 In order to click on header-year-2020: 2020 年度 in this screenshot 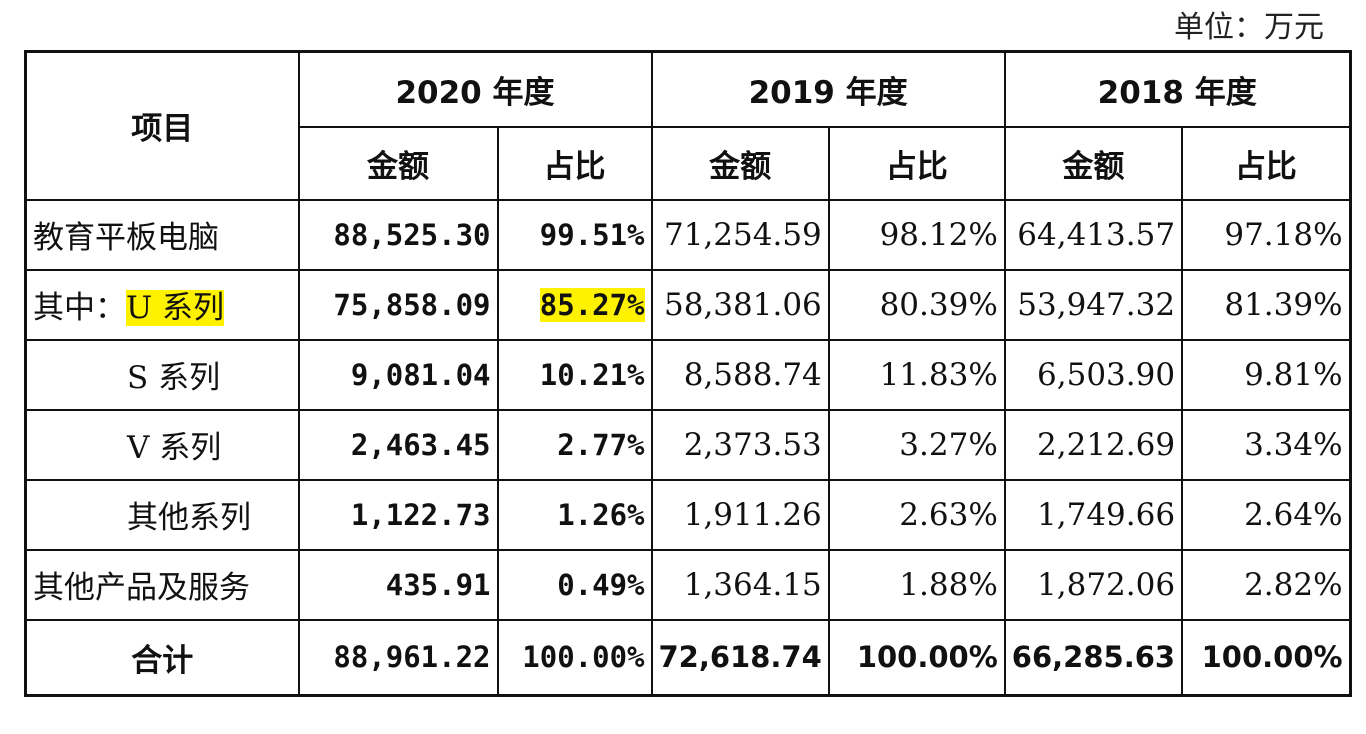, I will do `click(475, 89)`.